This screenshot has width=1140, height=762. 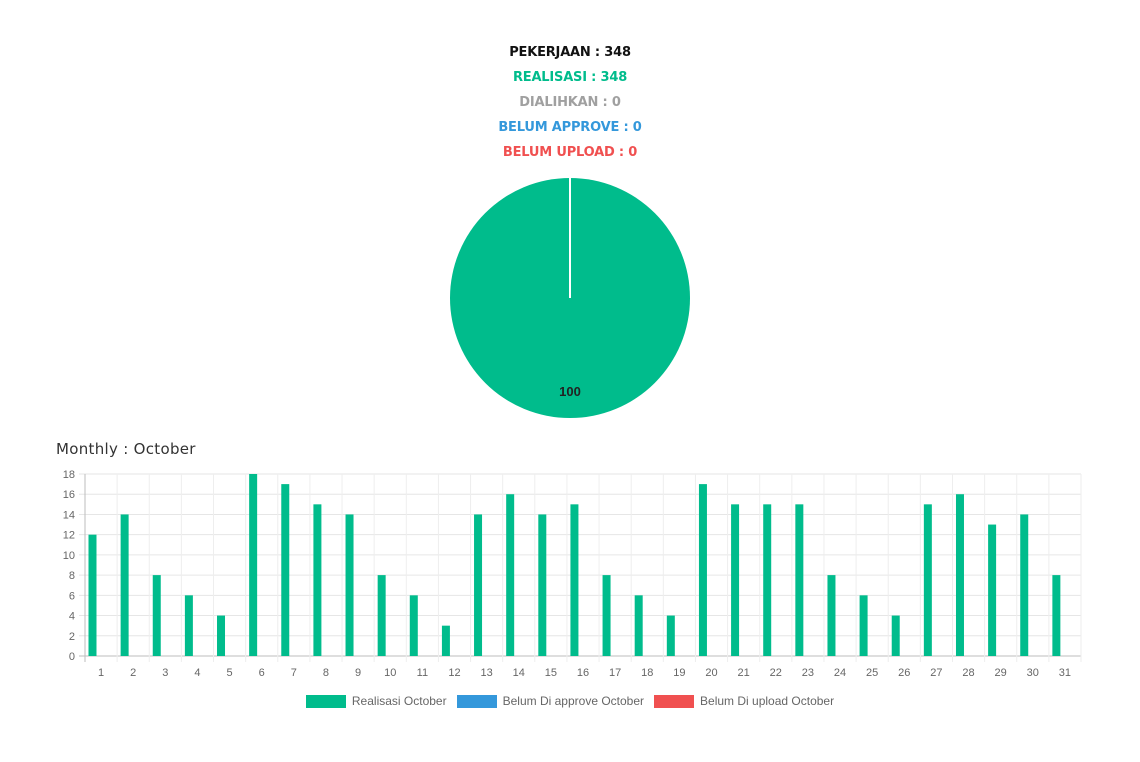 I want to click on x-tick-label: 7, so click(x=294, y=673).